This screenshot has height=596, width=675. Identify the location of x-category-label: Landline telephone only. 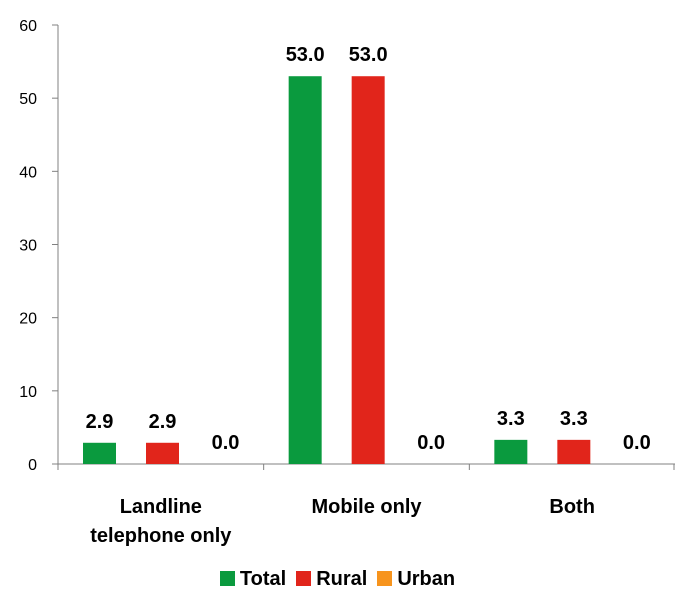
(161, 521).